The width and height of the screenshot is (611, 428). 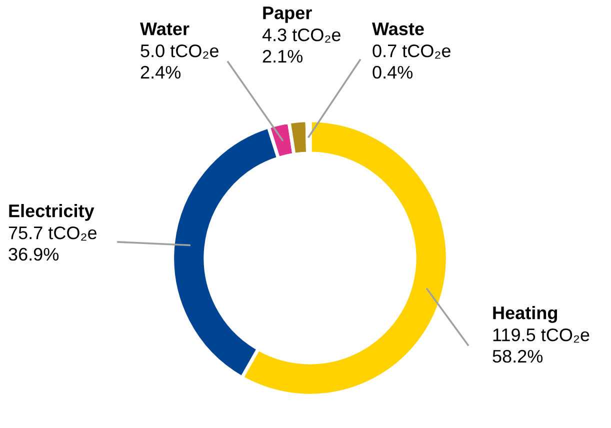 What do you see at coordinates (411, 61) in the screenshot?
I see `data-label: 0.7 tCO₂e 0.4%` at bounding box center [411, 61].